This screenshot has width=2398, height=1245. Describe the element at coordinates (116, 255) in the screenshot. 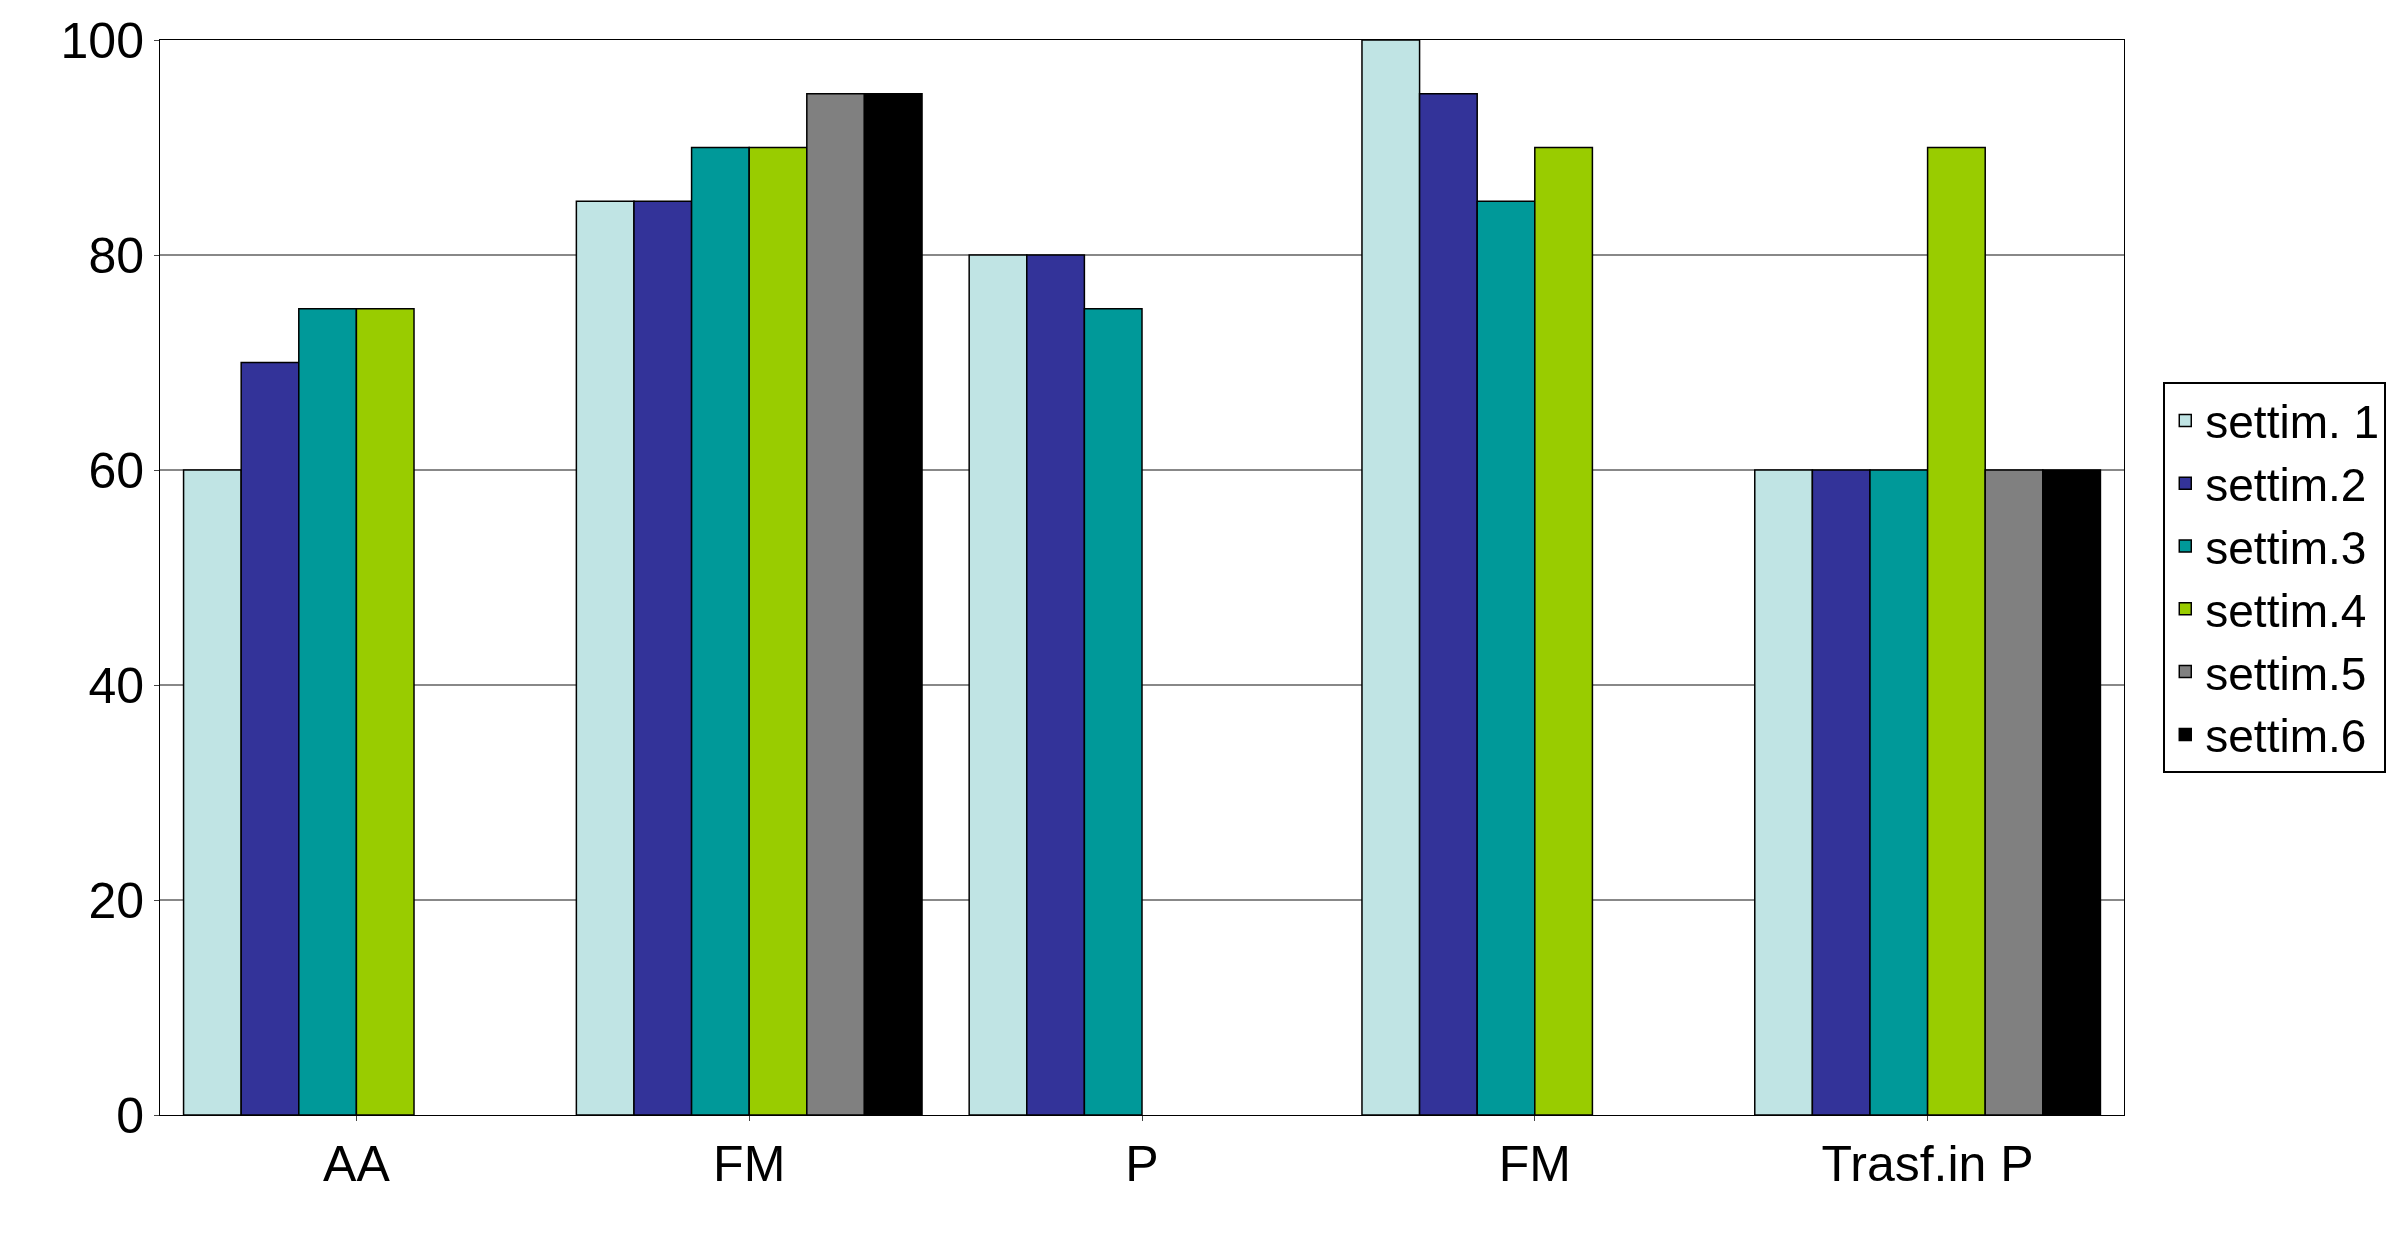

I see `y-tick-label: 80` at that location.